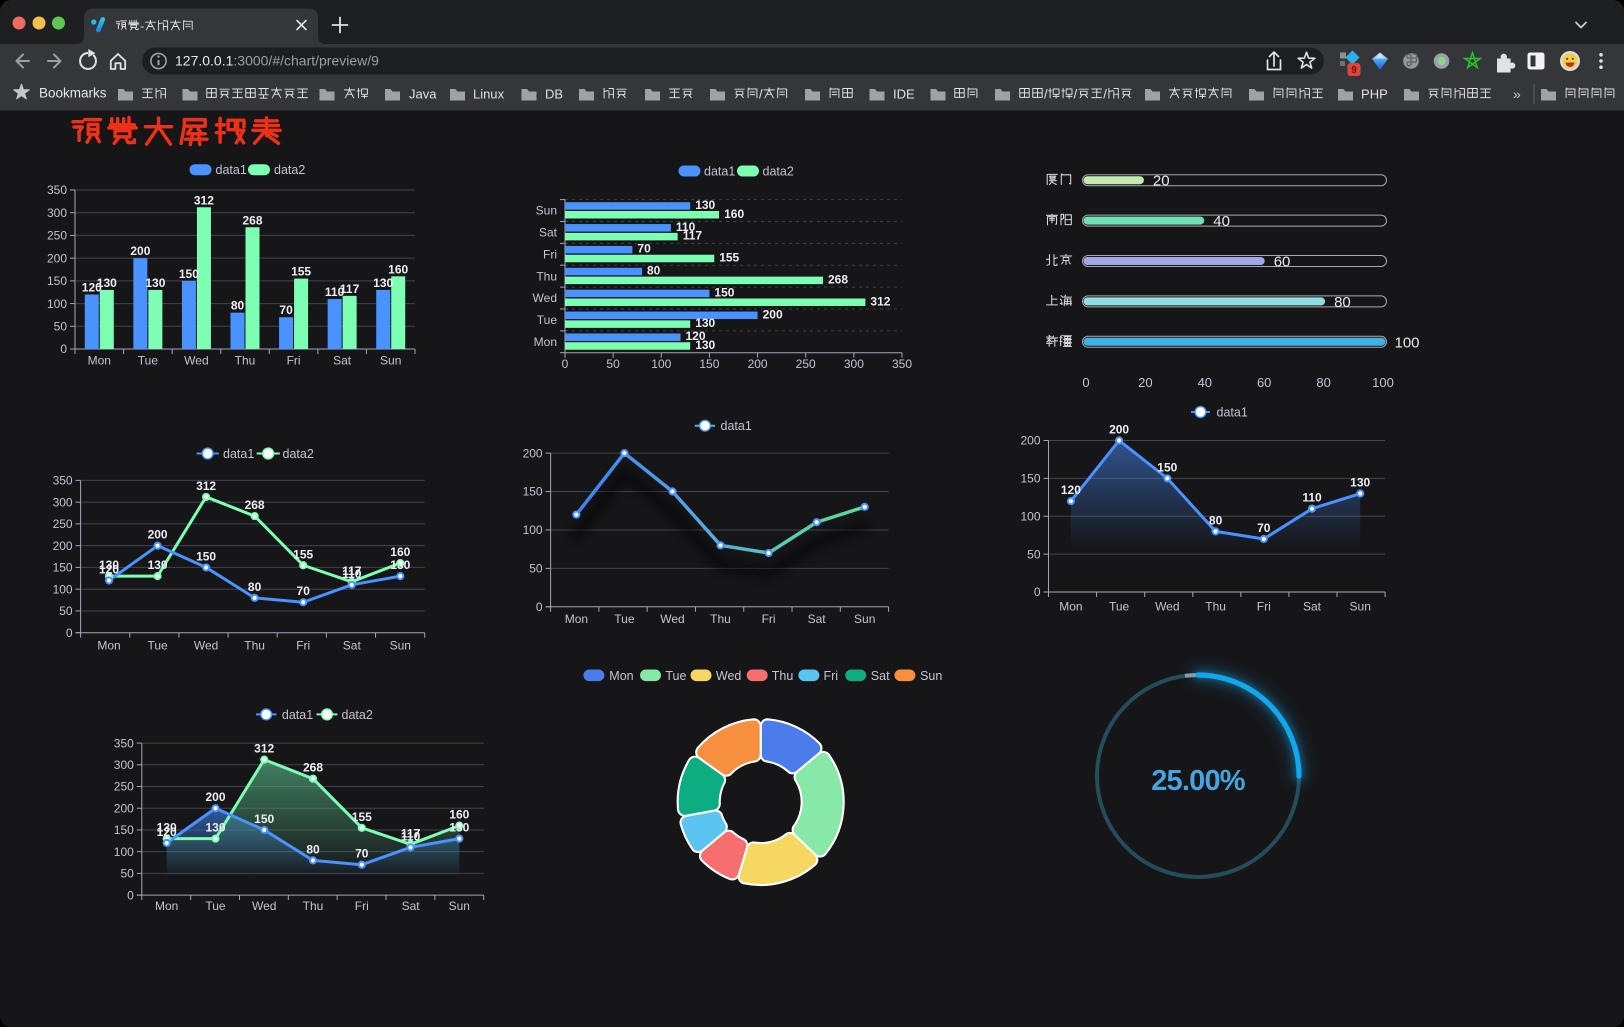  I want to click on svg-text: 350, so click(57, 190).